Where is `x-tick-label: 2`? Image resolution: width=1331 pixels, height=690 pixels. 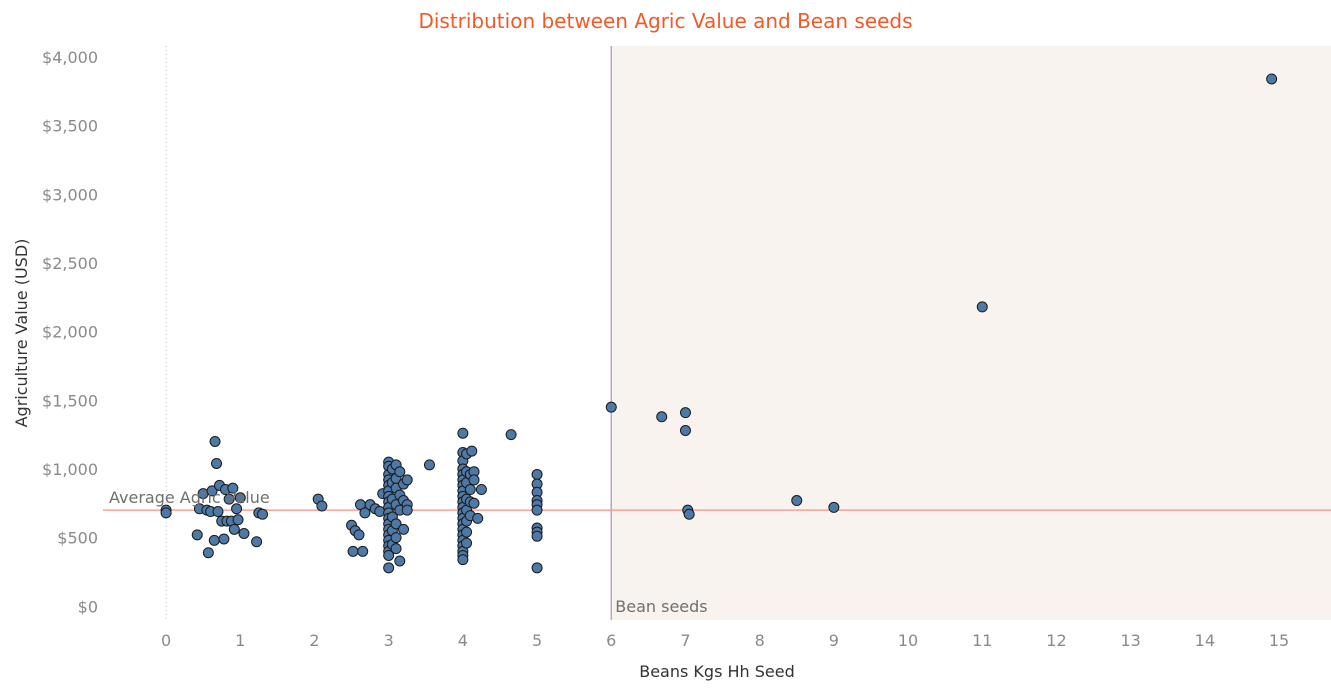
x-tick-label: 2 is located at coordinates (314, 640).